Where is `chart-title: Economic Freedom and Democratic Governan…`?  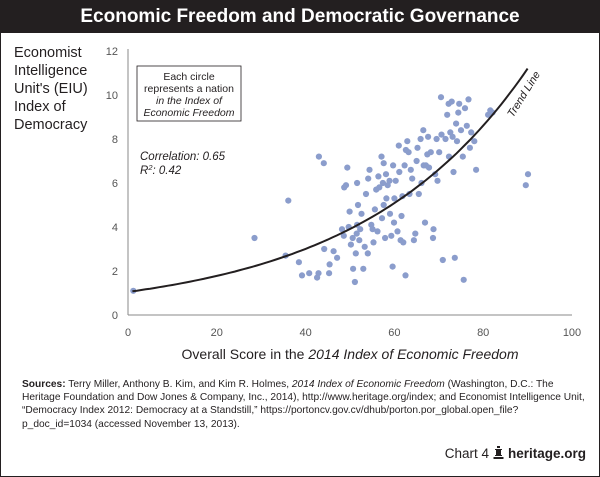
chart-title: Economic Freedom and Democratic Governan… is located at coordinates (300, 16).